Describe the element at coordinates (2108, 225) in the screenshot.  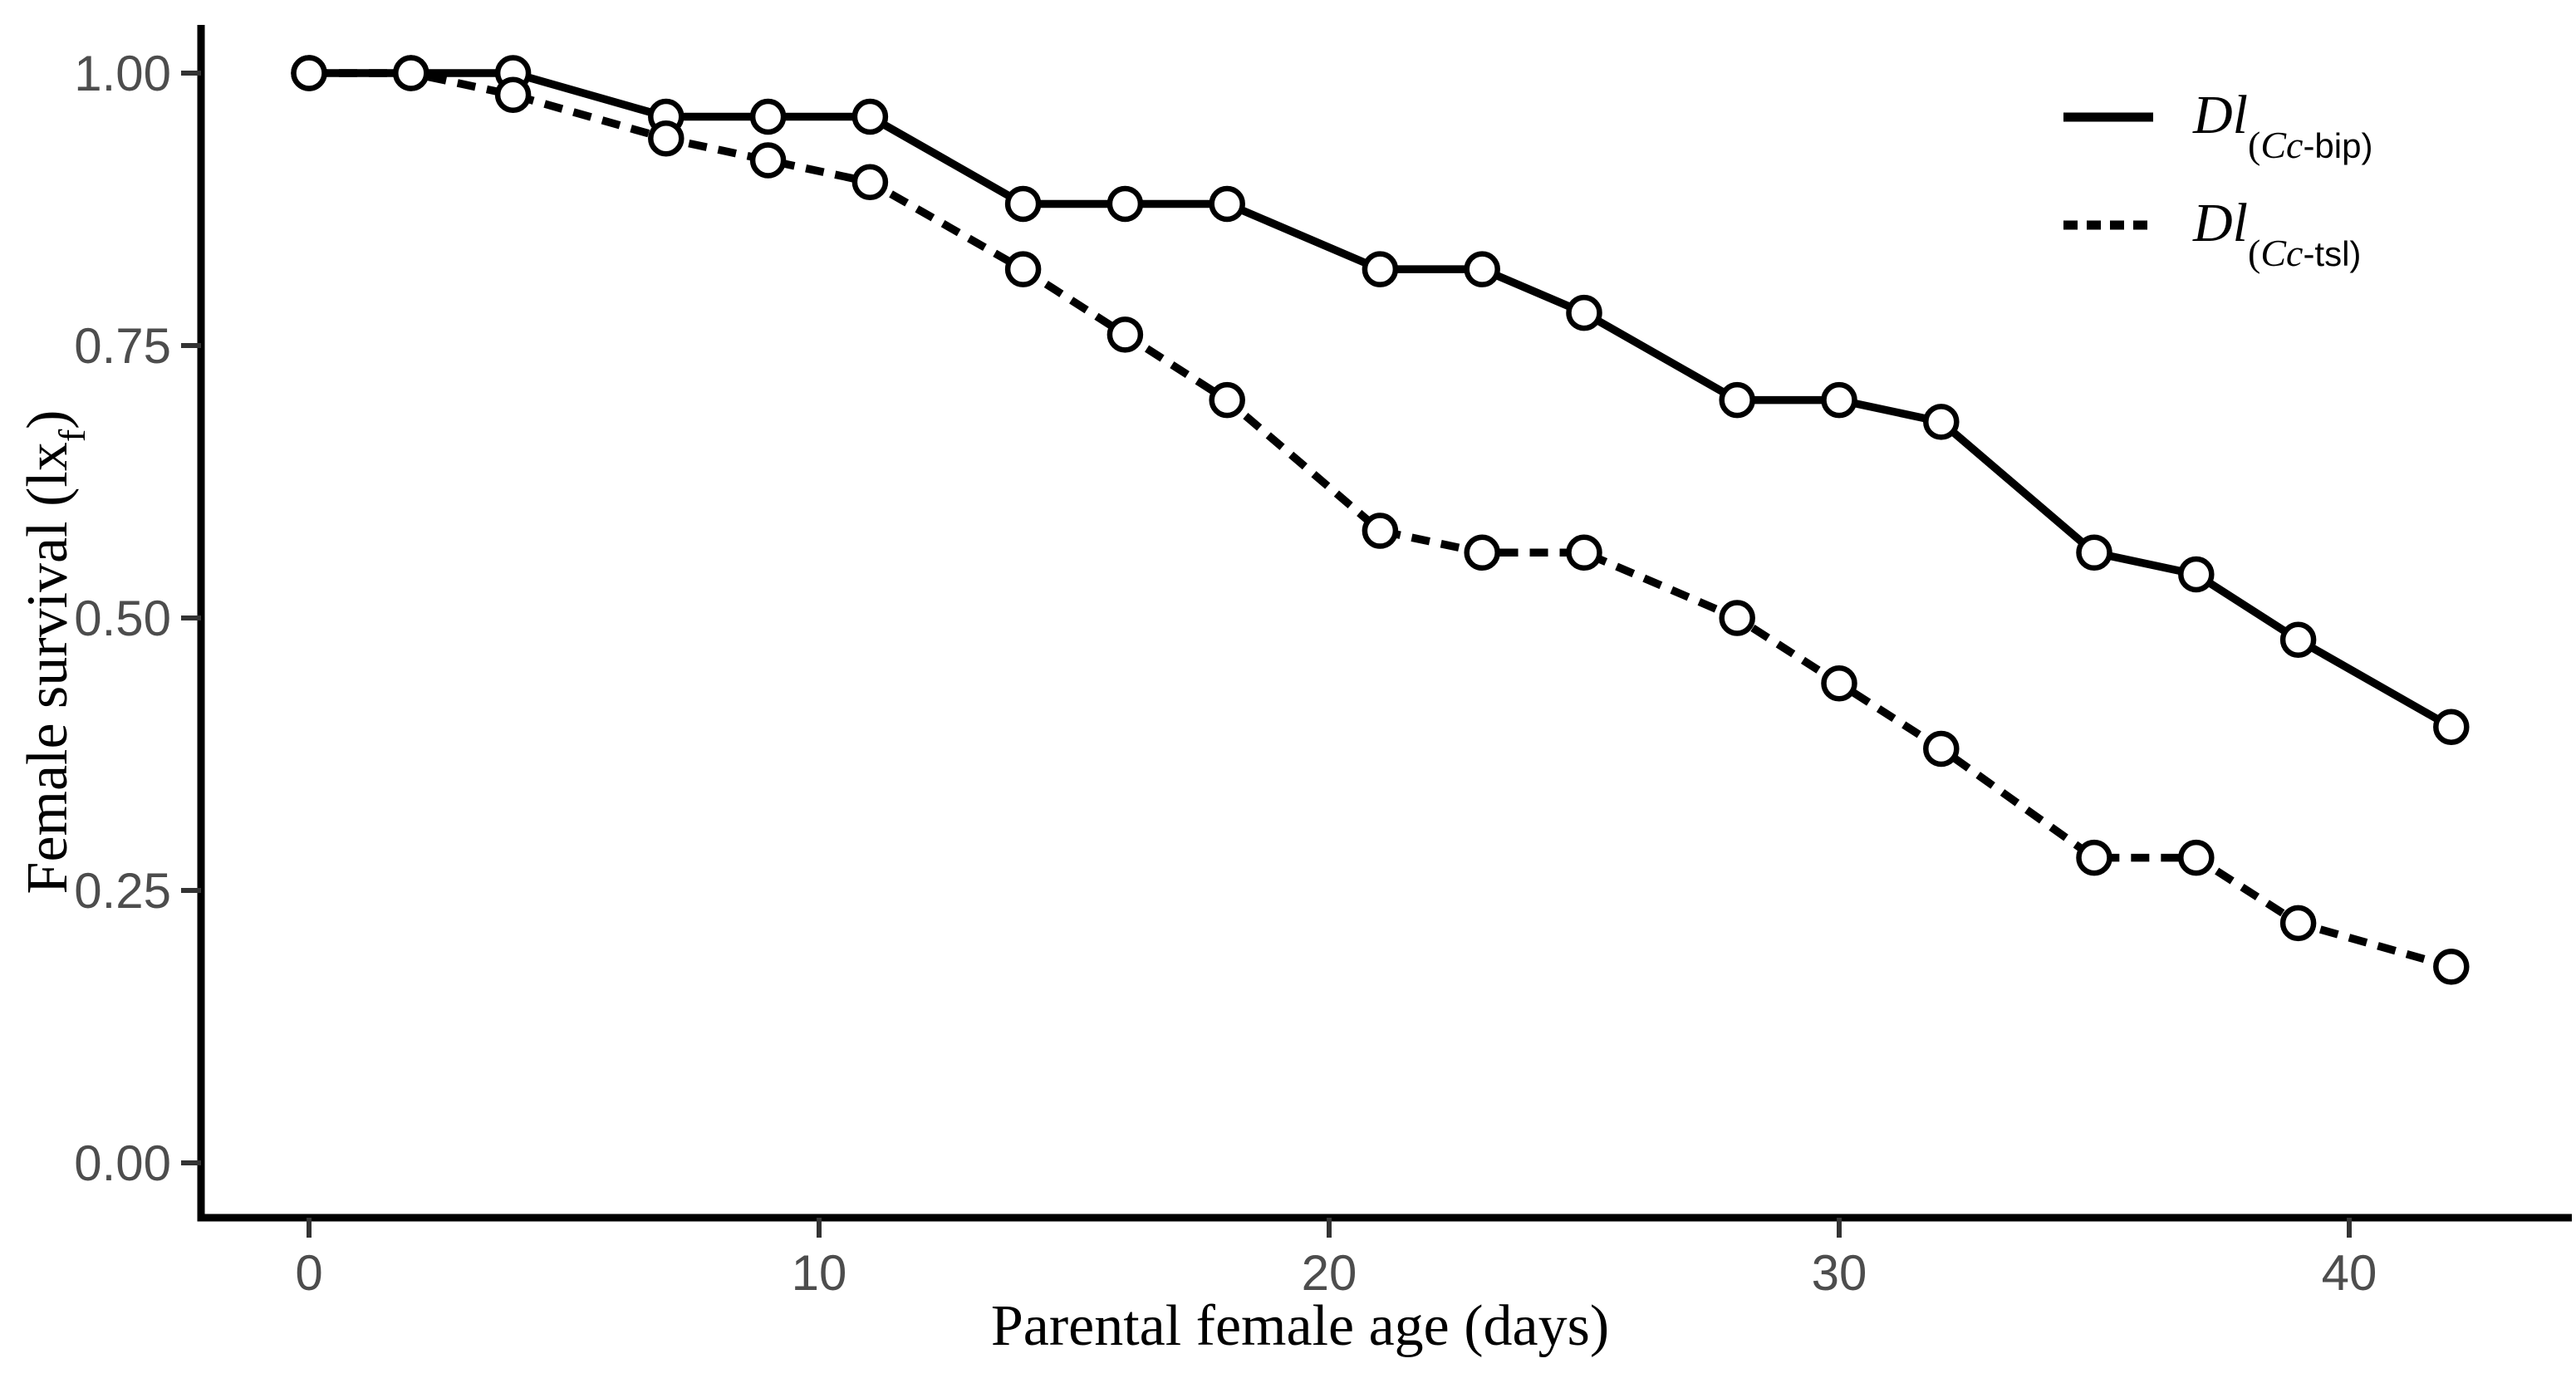
I see `dashed-line-swatch` at that location.